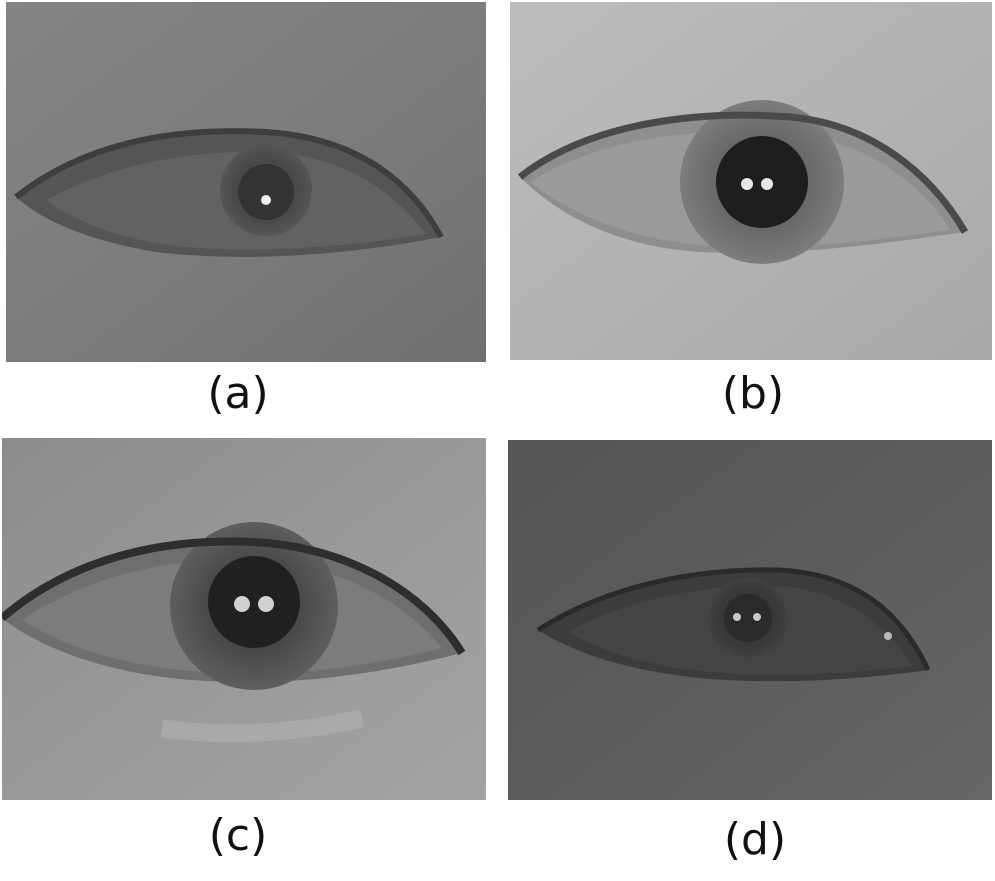 The height and width of the screenshot is (881, 995). I want to click on caption-d: (d), so click(755, 839).